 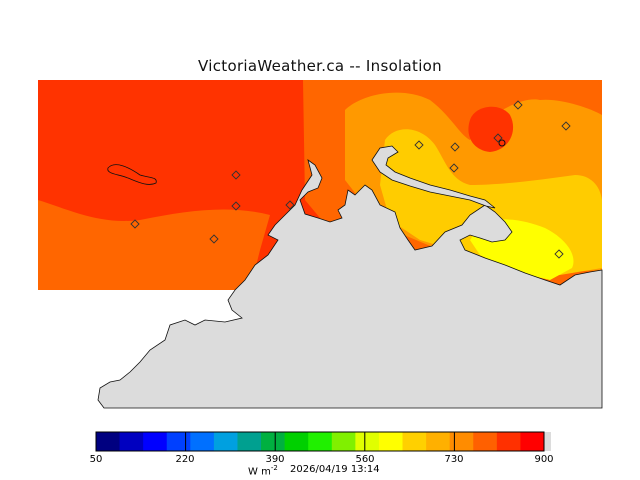 What do you see at coordinates (132, 174) in the screenshot?
I see `island-west` at bounding box center [132, 174].